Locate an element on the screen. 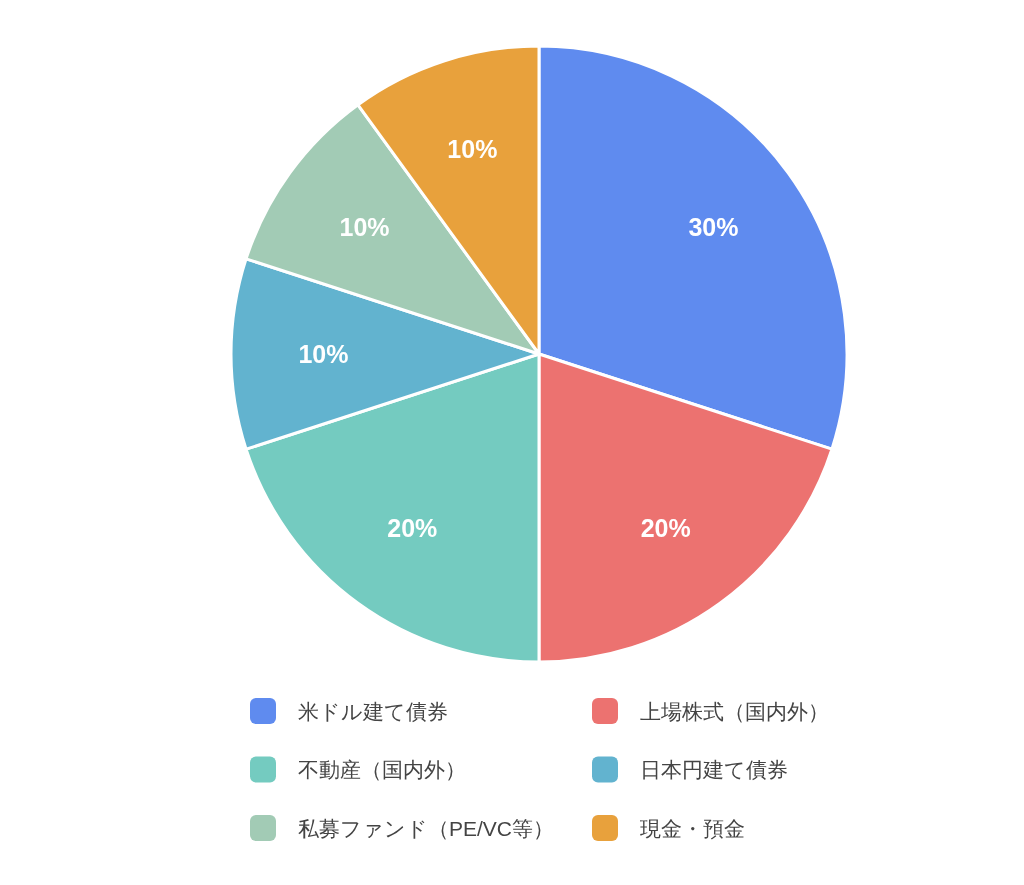 This screenshot has width=1024, height=885. legend-label: 上場株式（国内外） is located at coordinates (734, 711).